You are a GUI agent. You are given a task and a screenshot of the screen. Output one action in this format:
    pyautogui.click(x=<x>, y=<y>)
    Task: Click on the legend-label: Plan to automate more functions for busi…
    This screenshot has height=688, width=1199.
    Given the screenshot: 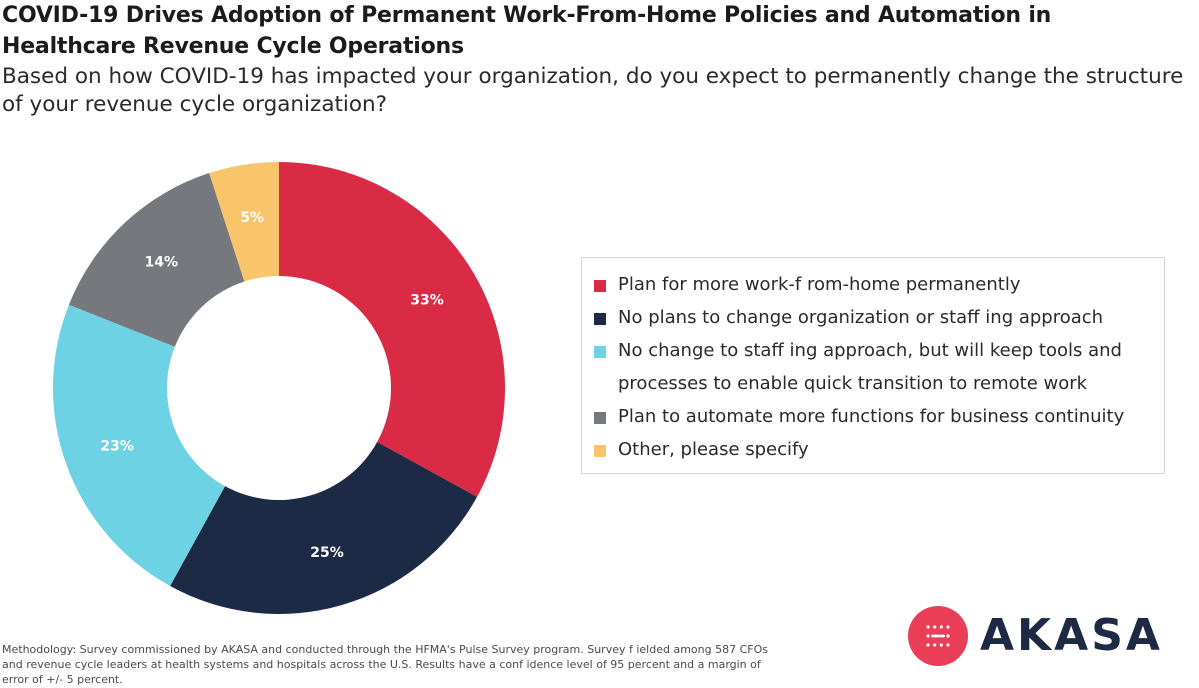 What is the action you would take?
    pyautogui.click(x=871, y=416)
    